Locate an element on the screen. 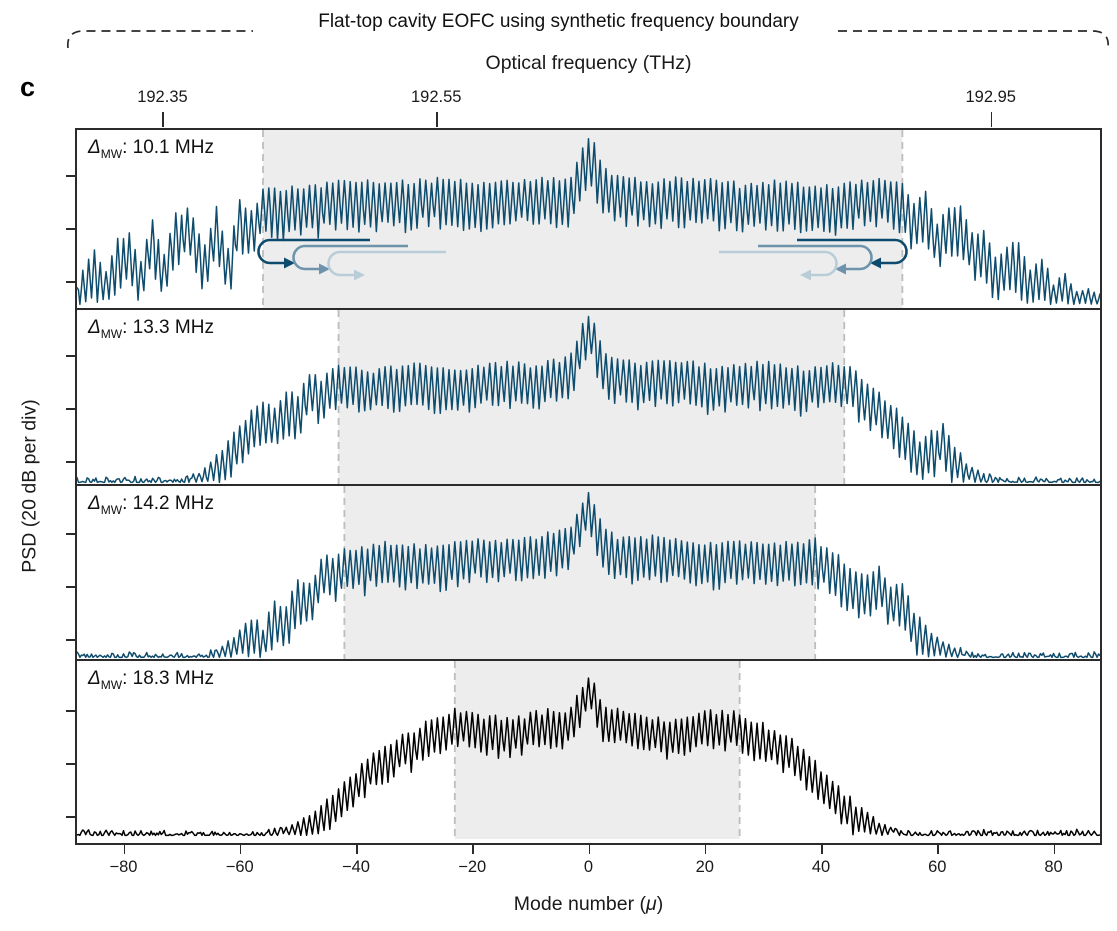 This screenshot has width=1117, height=931. top-tick-label: 192.95 is located at coordinates (990, 97).